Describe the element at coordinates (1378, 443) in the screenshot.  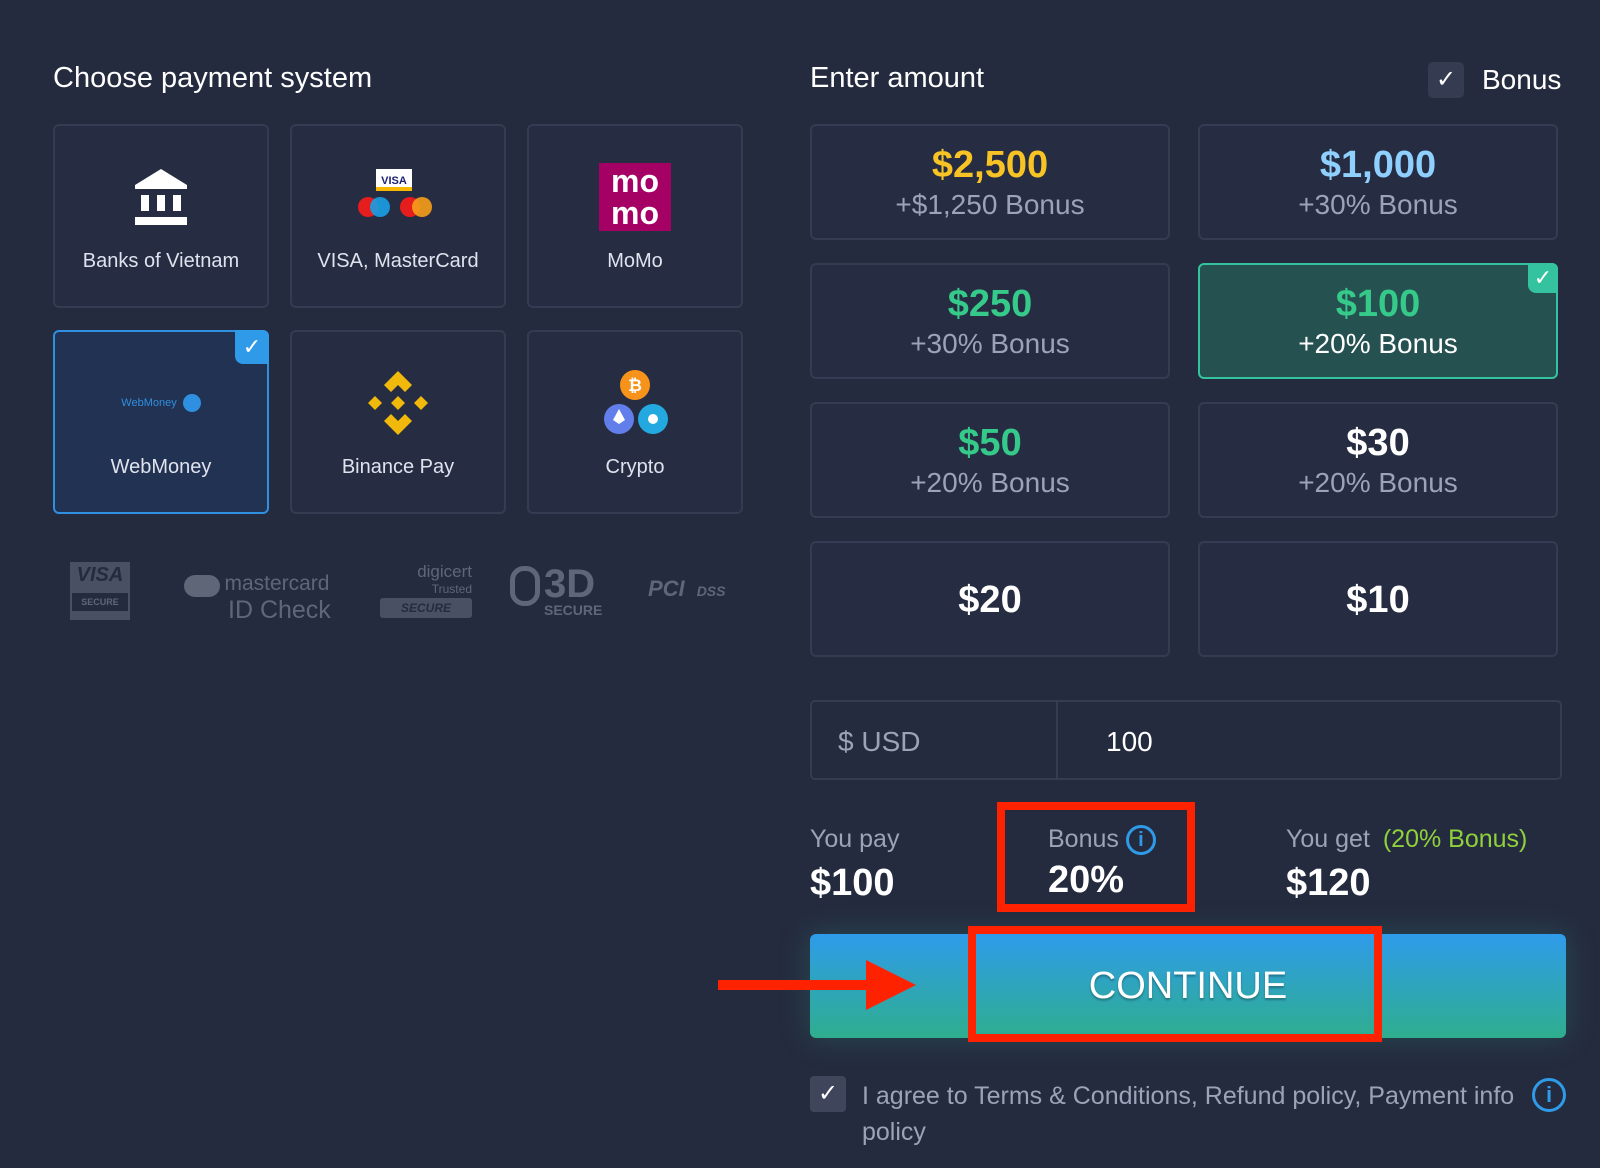
I see `amount-value: $30` at that location.